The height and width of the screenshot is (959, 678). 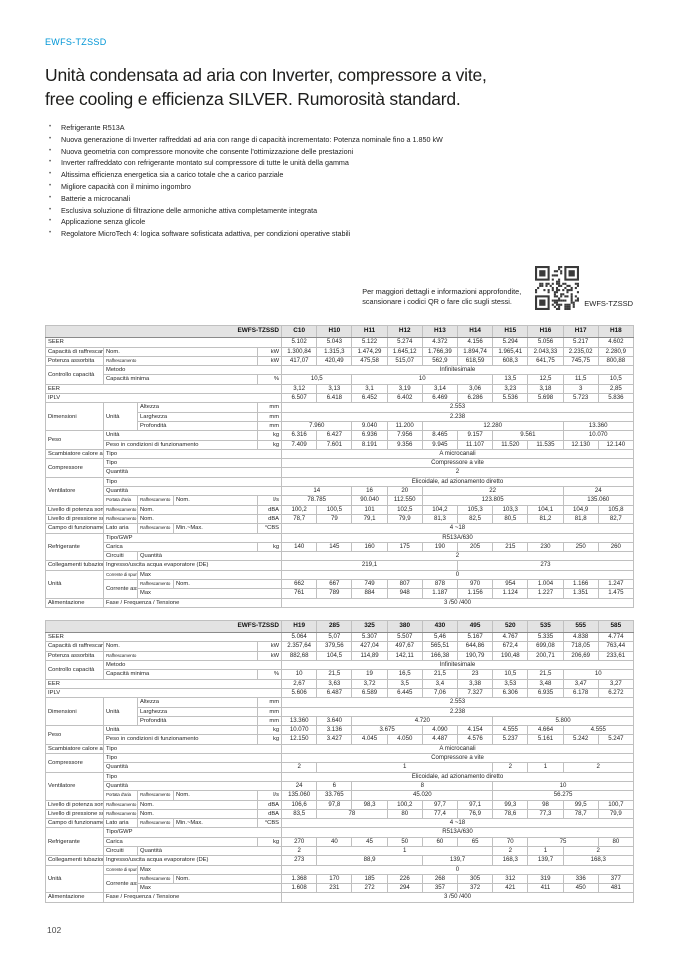 What do you see at coordinates (74, 602) in the screenshot?
I see `row-label: Alimentazione` at bounding box center [74, 602].